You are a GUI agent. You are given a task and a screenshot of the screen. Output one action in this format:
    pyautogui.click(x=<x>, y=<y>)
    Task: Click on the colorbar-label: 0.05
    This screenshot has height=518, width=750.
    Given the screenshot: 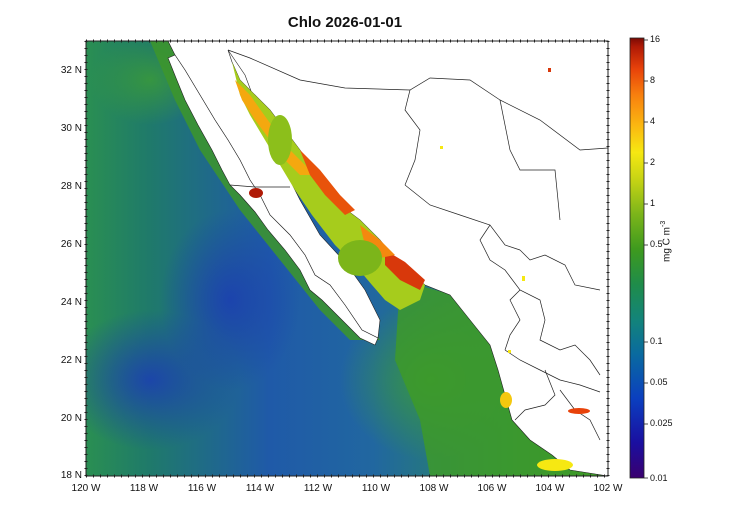 What is the action you would take?
    pyautogui.click(x=659, y=382)
    